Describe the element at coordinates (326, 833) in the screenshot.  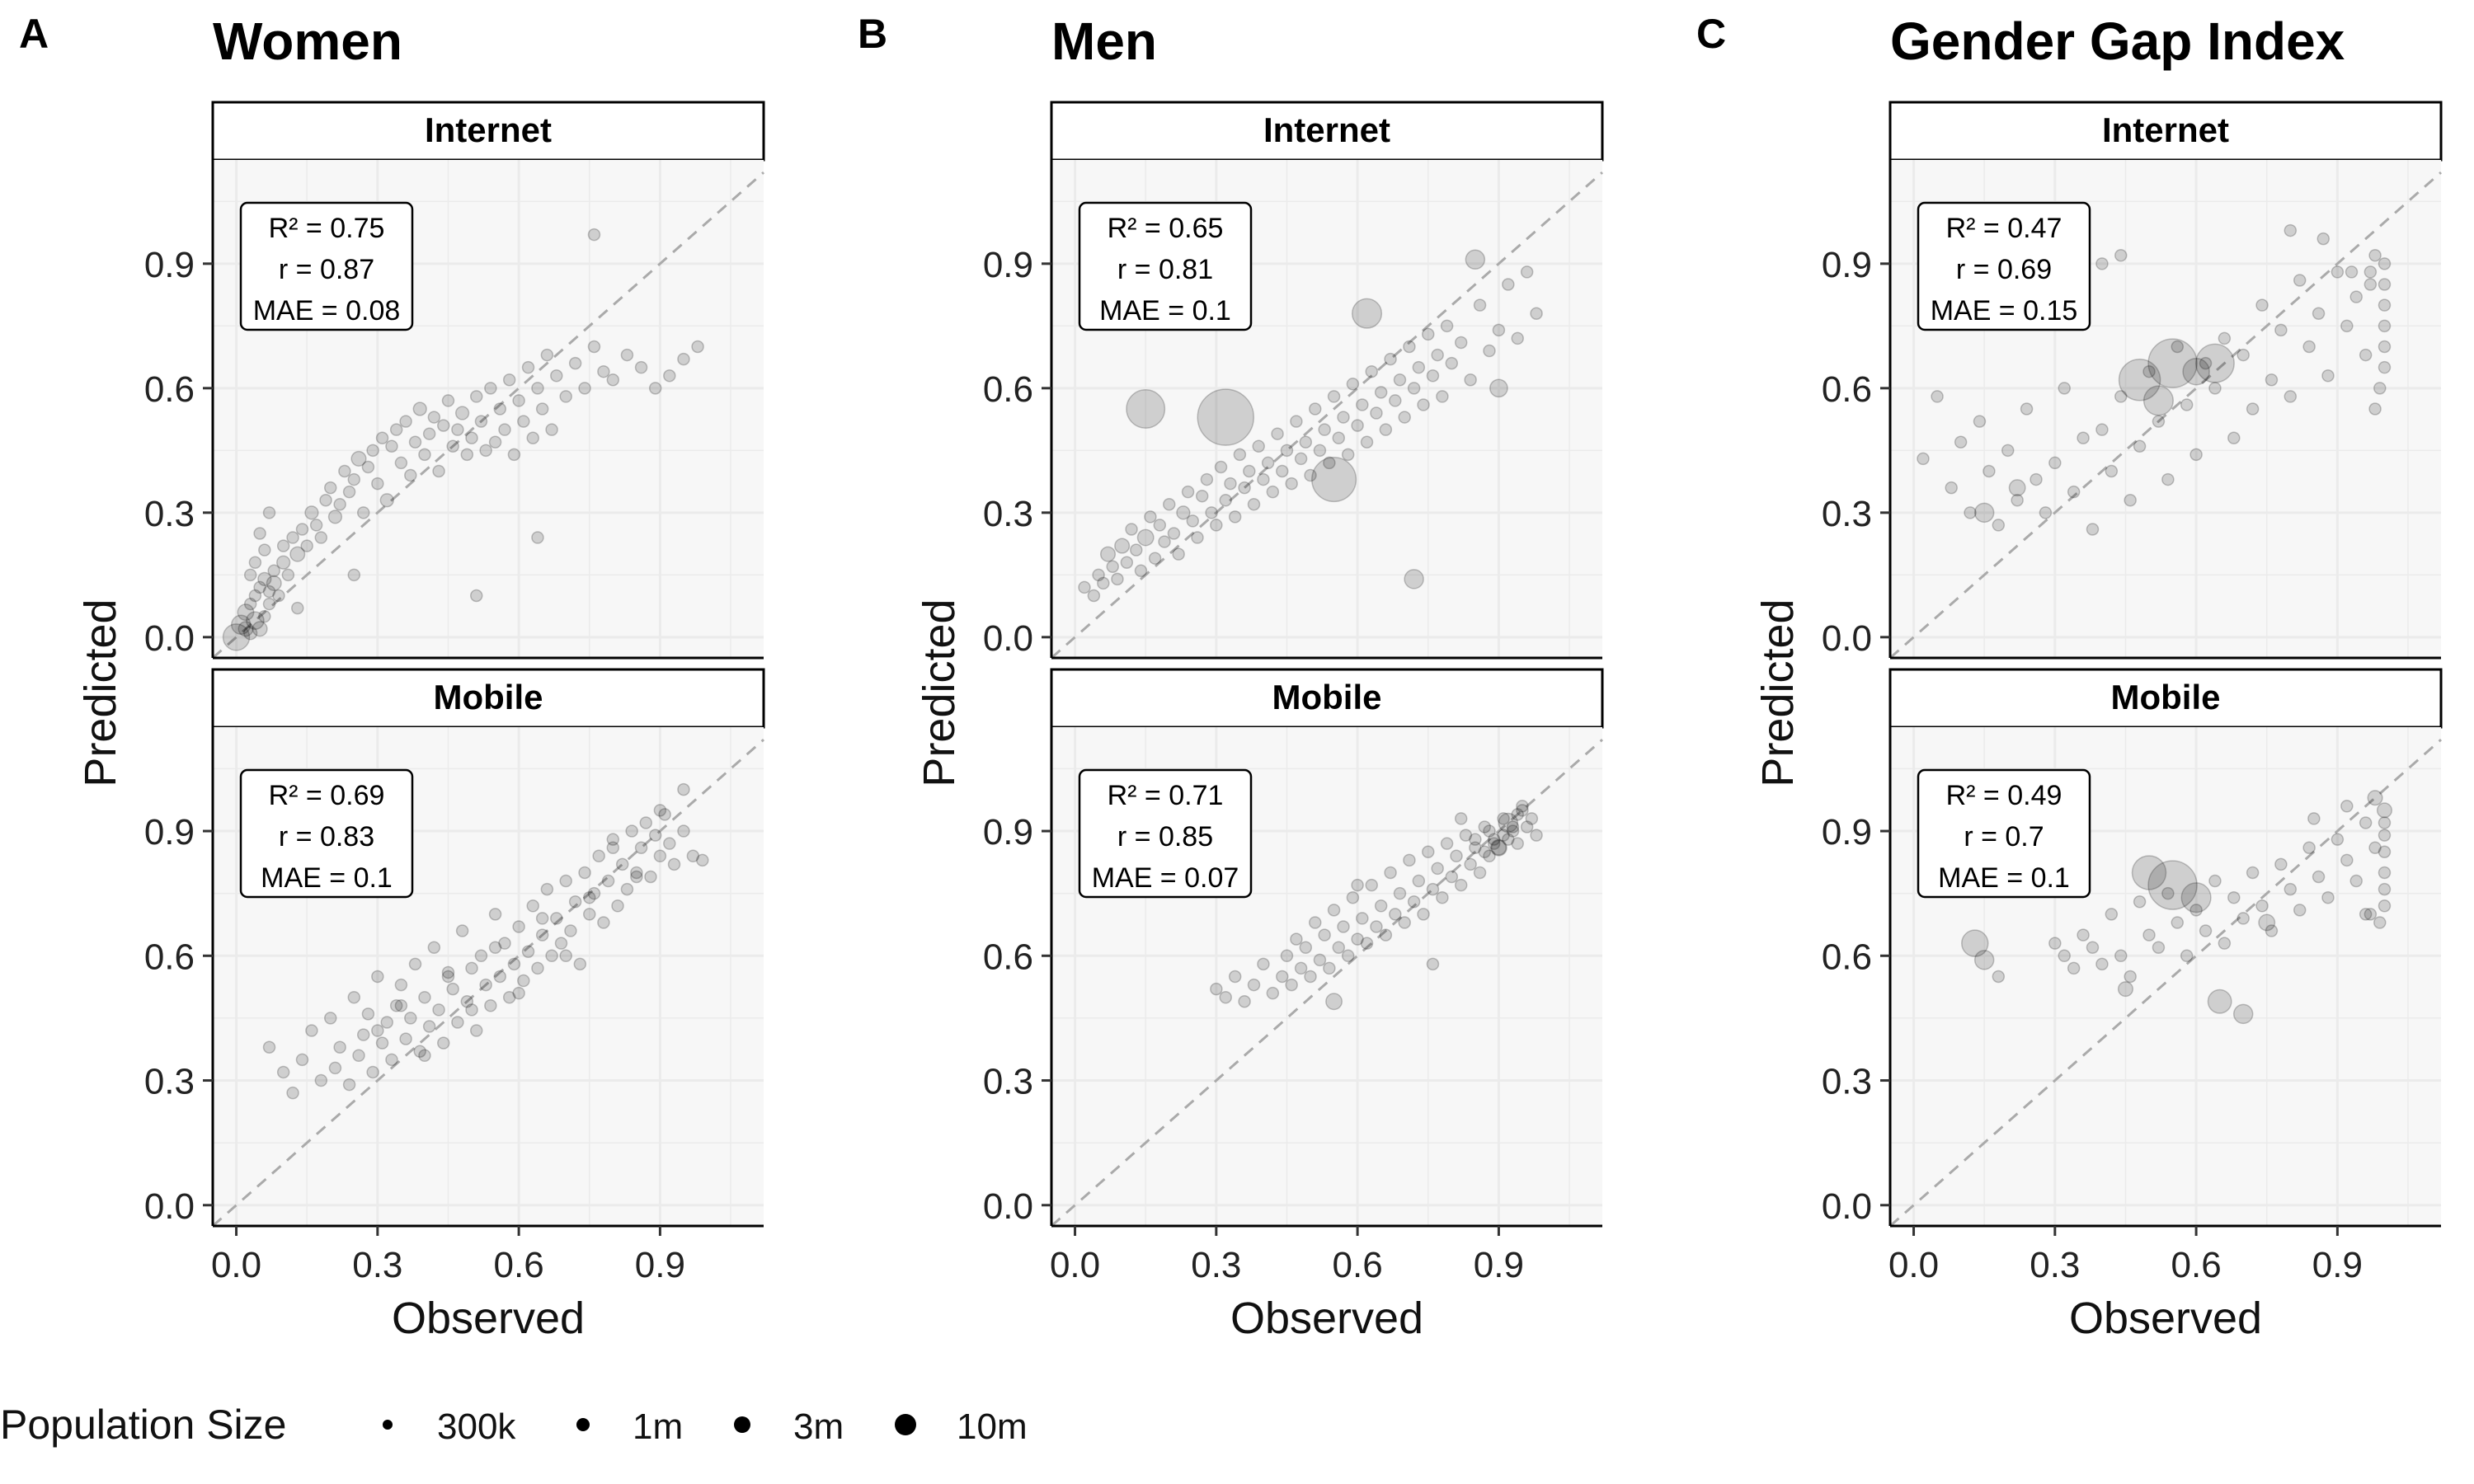
I see `stats-box` at that location.